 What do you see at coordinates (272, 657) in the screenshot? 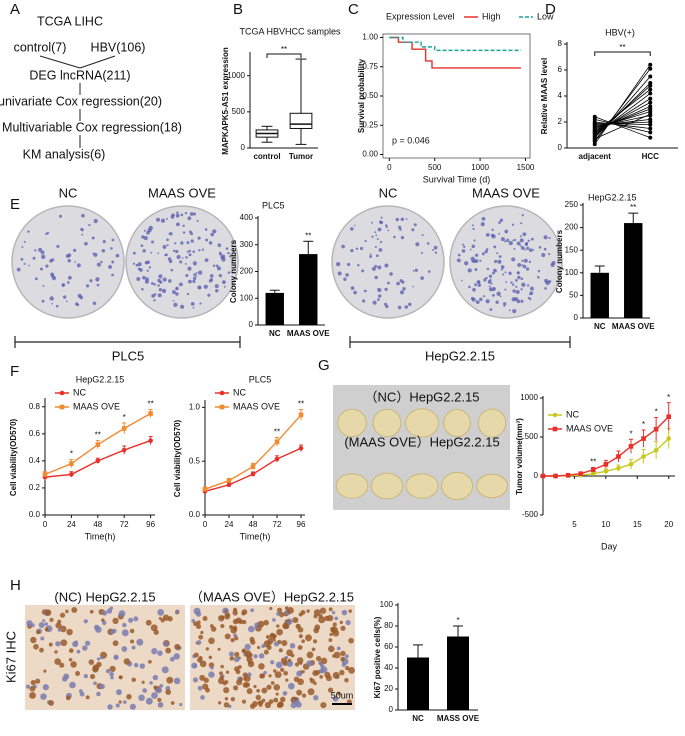
I see `ihc-image` at bounding box center [272, 657].